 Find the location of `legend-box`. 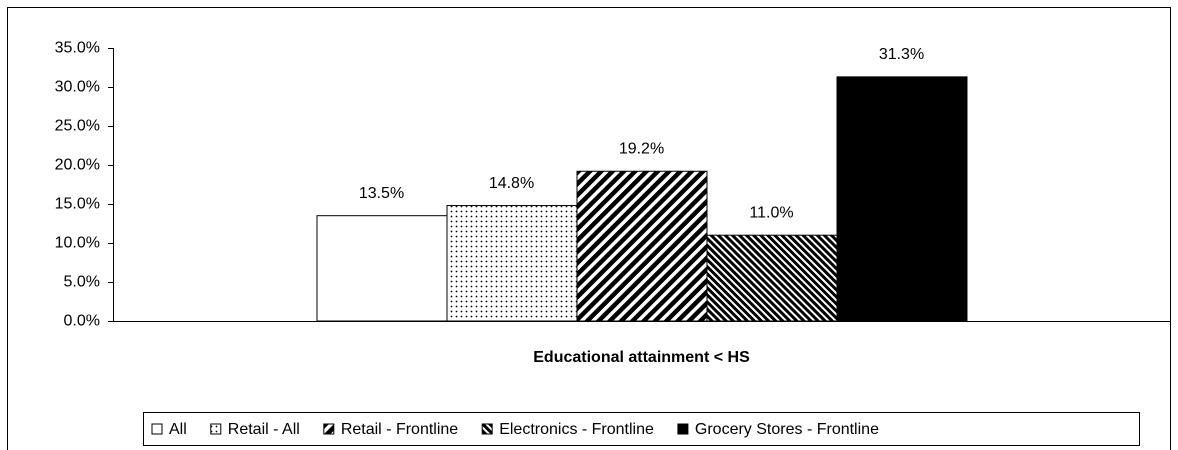

legend-box is located at coordinates (641, 429).